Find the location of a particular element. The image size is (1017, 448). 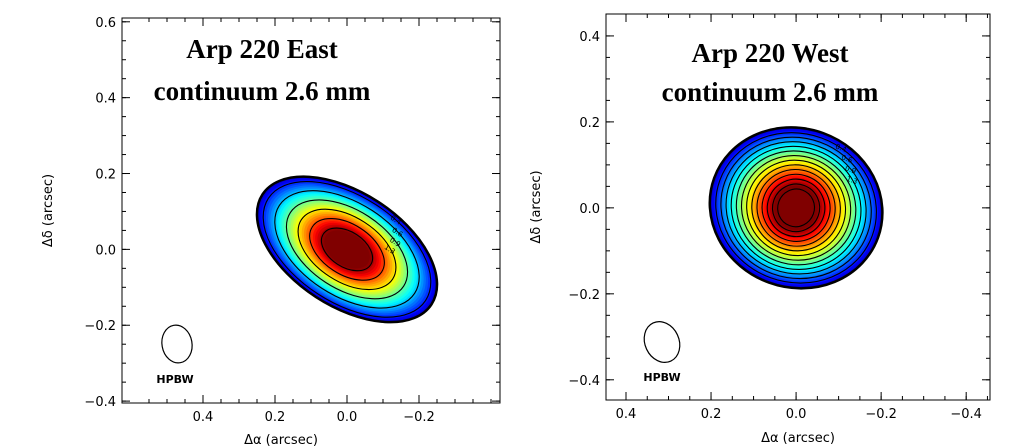

x-tick-label: −0.4 is located at coordinates (966, 414).